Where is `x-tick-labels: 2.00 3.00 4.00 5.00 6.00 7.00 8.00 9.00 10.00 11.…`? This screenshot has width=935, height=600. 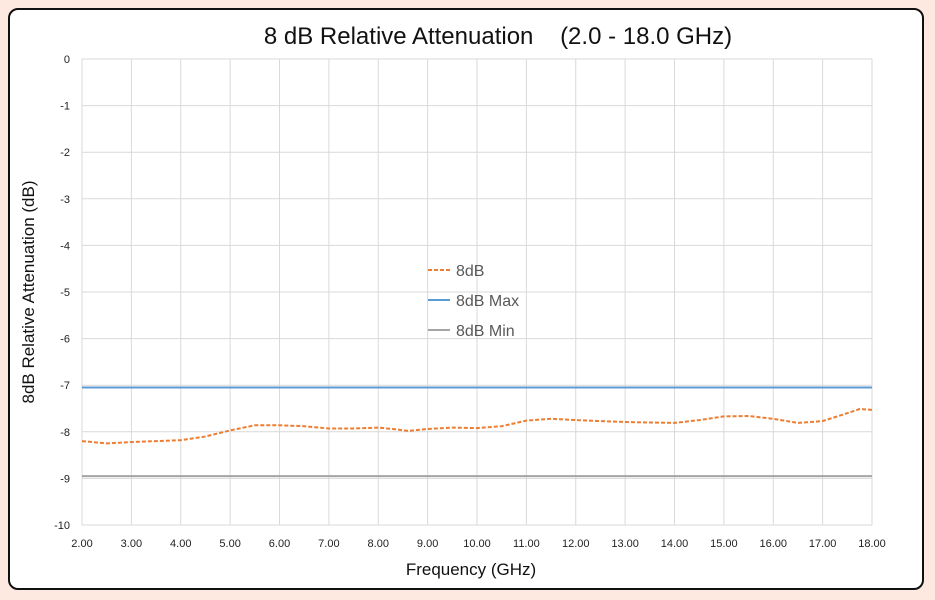
x-tick-labels: 2.00 3.00 4.00 5.00 6.00 7.00 8.00 9.00 10.00 11.… is located at coordinates (478, 544).